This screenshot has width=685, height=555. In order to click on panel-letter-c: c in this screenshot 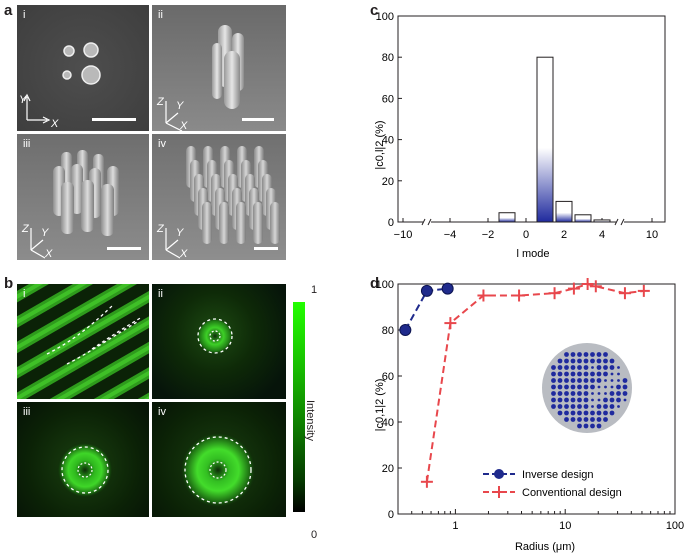, I will do `click(374, 10)`.